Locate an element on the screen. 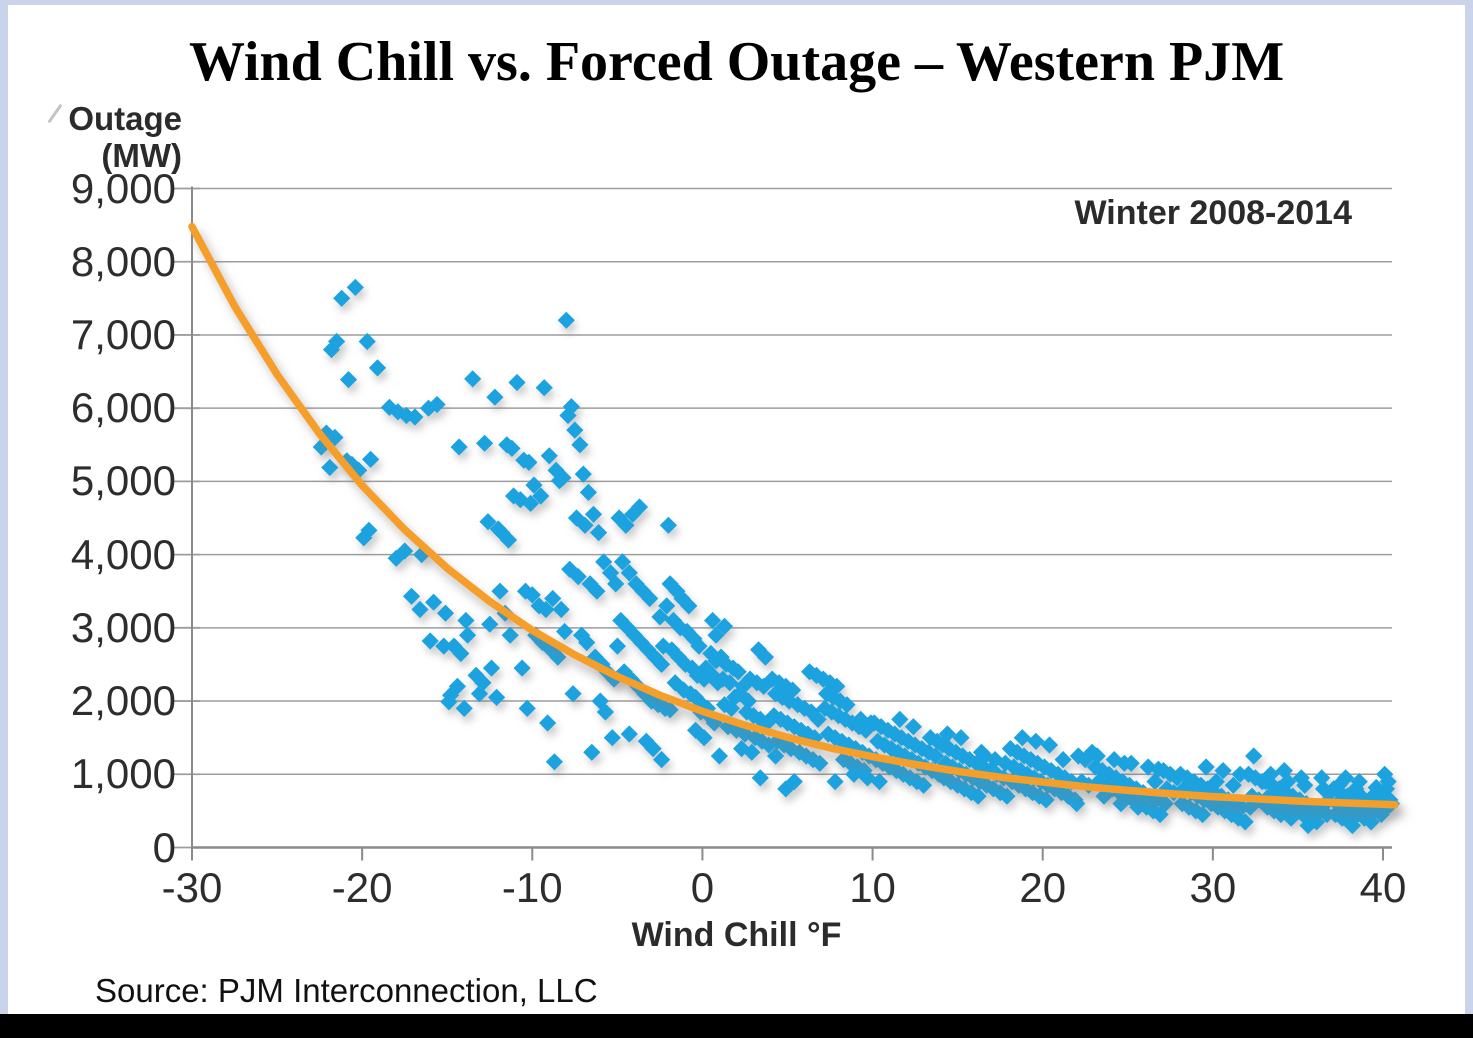 This screenshot has height=1038, width=1473. x-axis-title: Wind Chill °F is located at coordinates (736, 935).